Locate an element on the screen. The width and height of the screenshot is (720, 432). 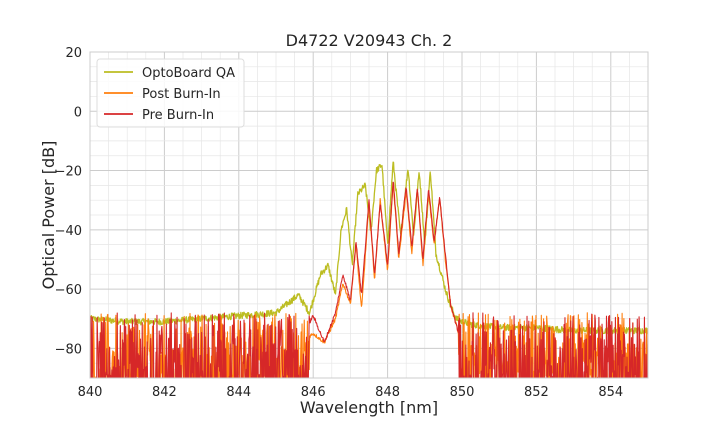
y-tick-label: 0 is located at coordinates (78, 112).